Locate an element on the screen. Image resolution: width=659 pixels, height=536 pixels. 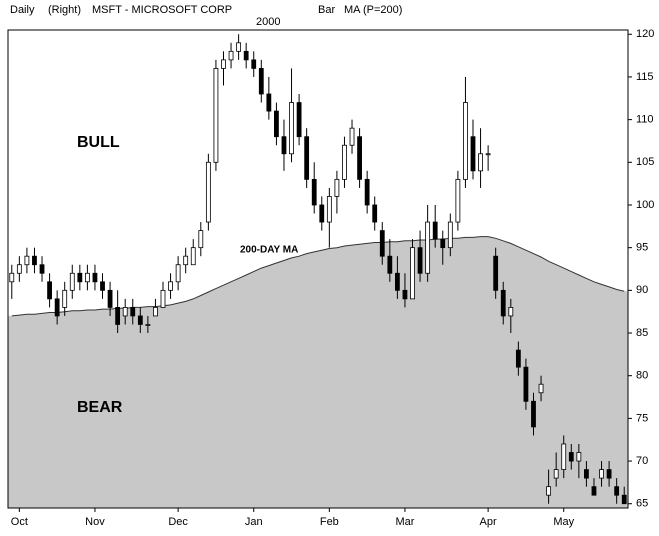
header-symbol: MSFT - MICROSOFT CORP is located at coordinates (162, 10).